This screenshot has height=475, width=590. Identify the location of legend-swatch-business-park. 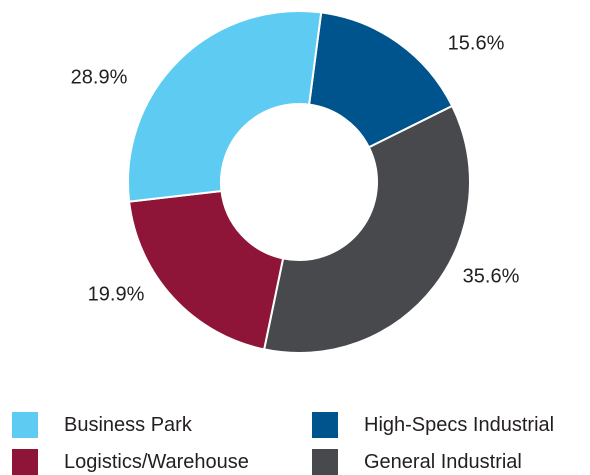
(25, 425).